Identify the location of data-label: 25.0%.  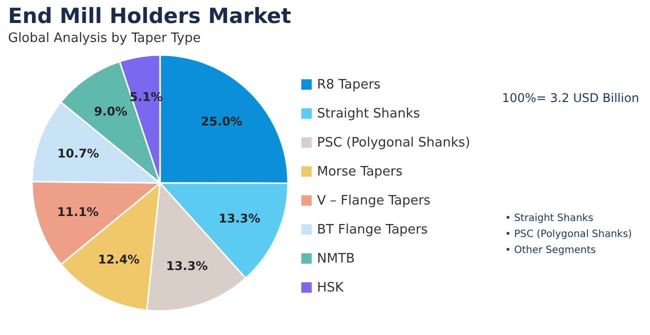
(221, 121).